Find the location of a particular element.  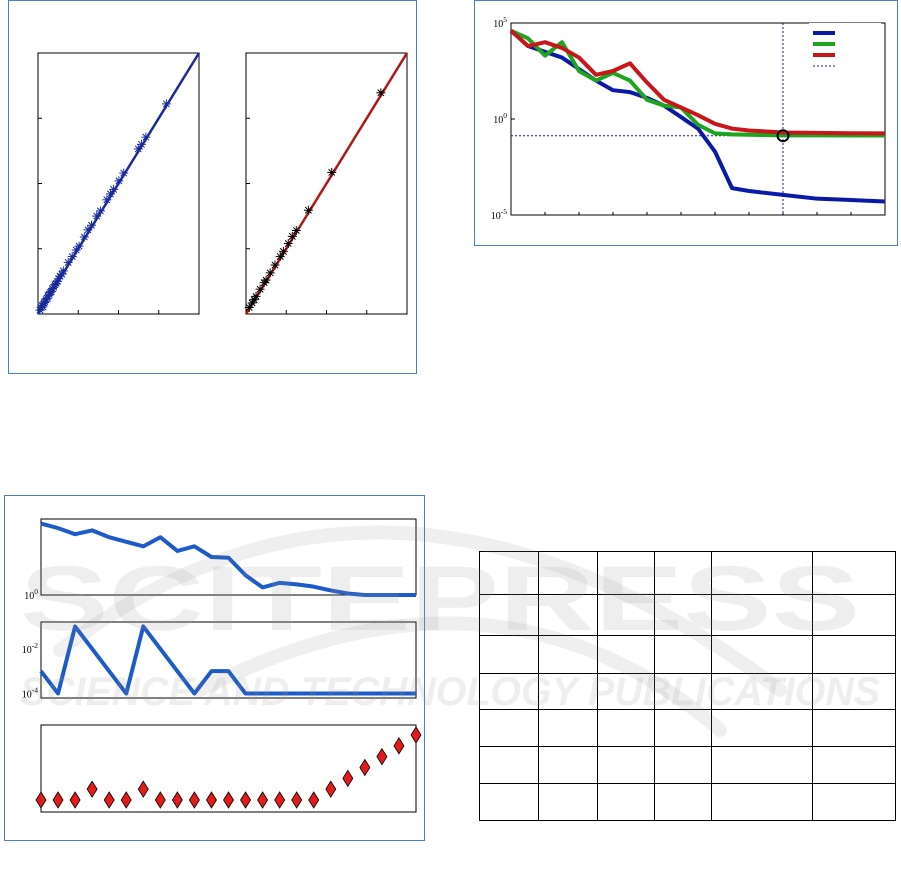

series-line-test is located at coordinates (697, 82).